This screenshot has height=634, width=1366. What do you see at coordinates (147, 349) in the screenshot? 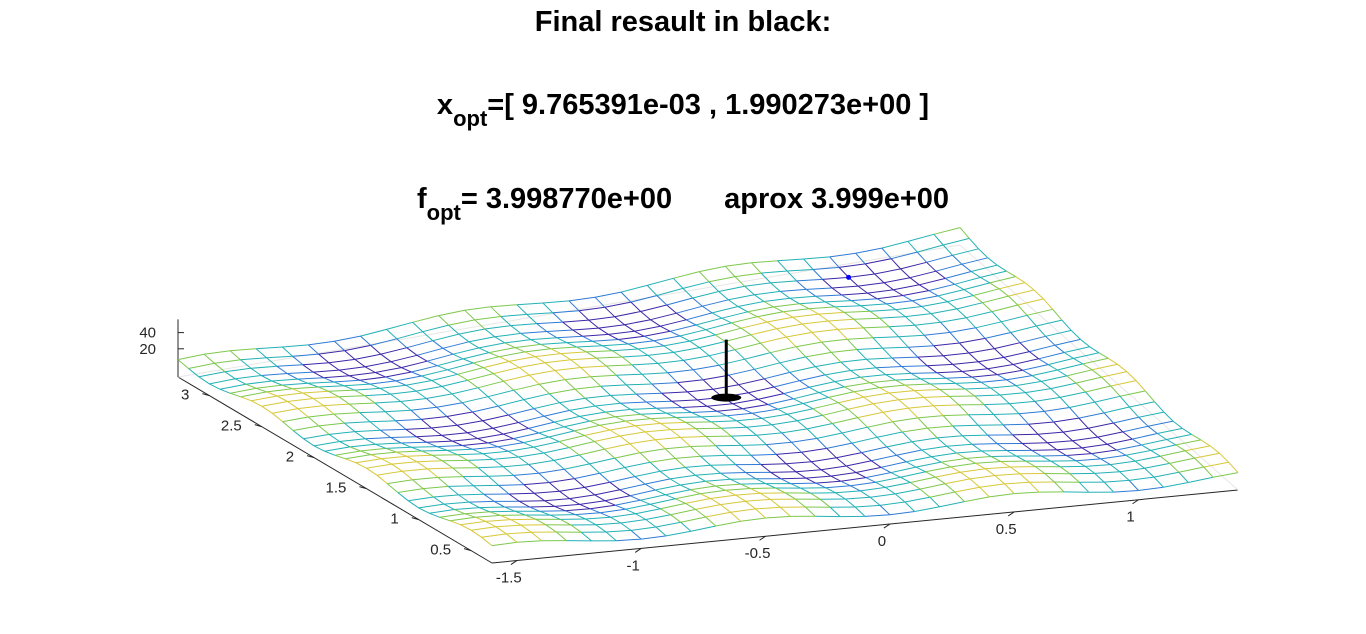
I see `z-tick-label: 20` at bounding box center [147, 349].